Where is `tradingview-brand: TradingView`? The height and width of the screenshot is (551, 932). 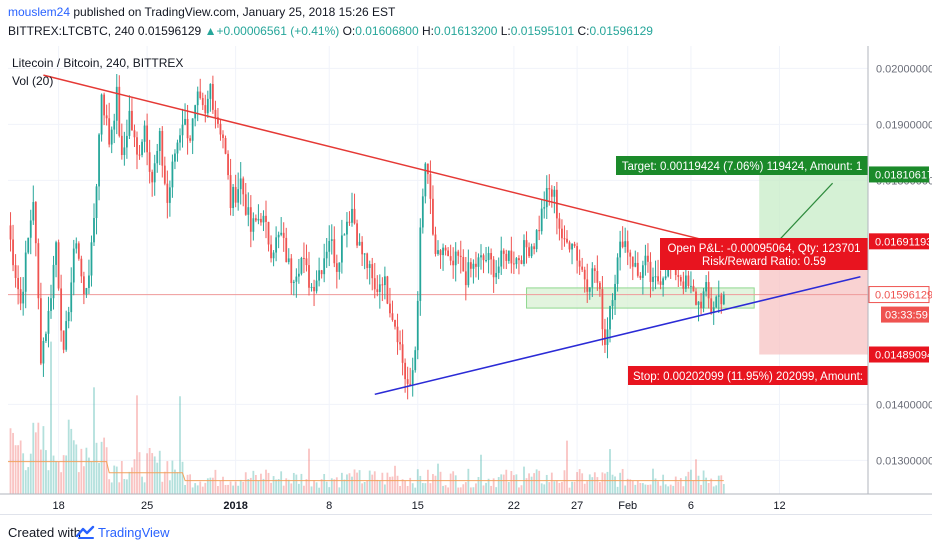
tradingview-brand: TradingView is located at coordinates (134, 532).